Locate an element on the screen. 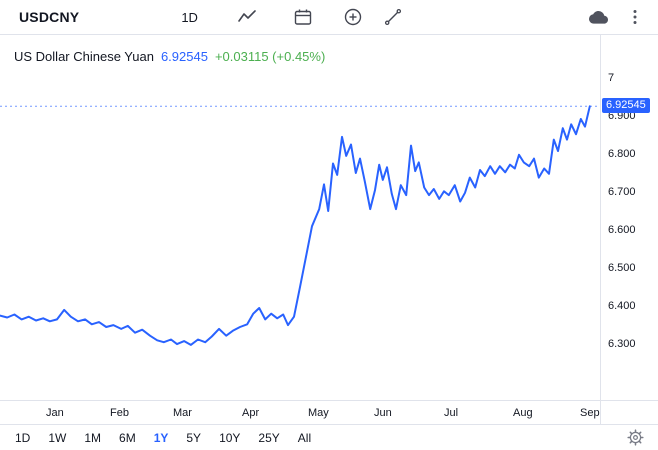  range-button-10y: 10Y is located at coordinates (229, 438).